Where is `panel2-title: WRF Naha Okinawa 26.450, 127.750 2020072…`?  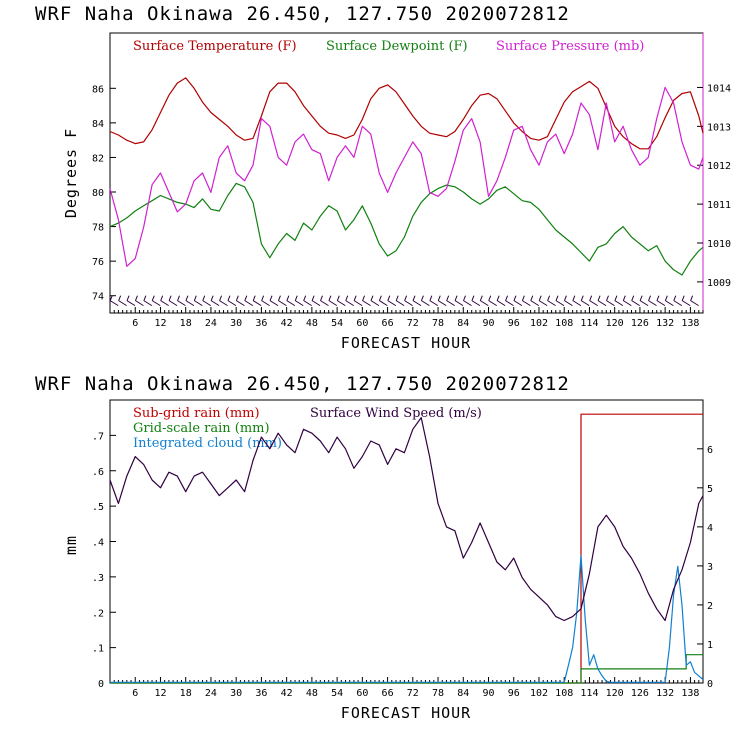
panel2-title: WRF Naha Okinawa 26.450, 127.750 2020072… is located at coordinates (302, 384).